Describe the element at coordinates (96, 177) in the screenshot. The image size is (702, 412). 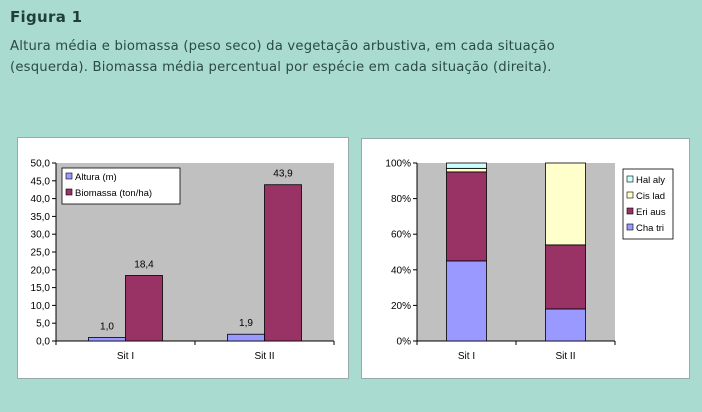
I see `legend-label: Altura (m)` at that location.